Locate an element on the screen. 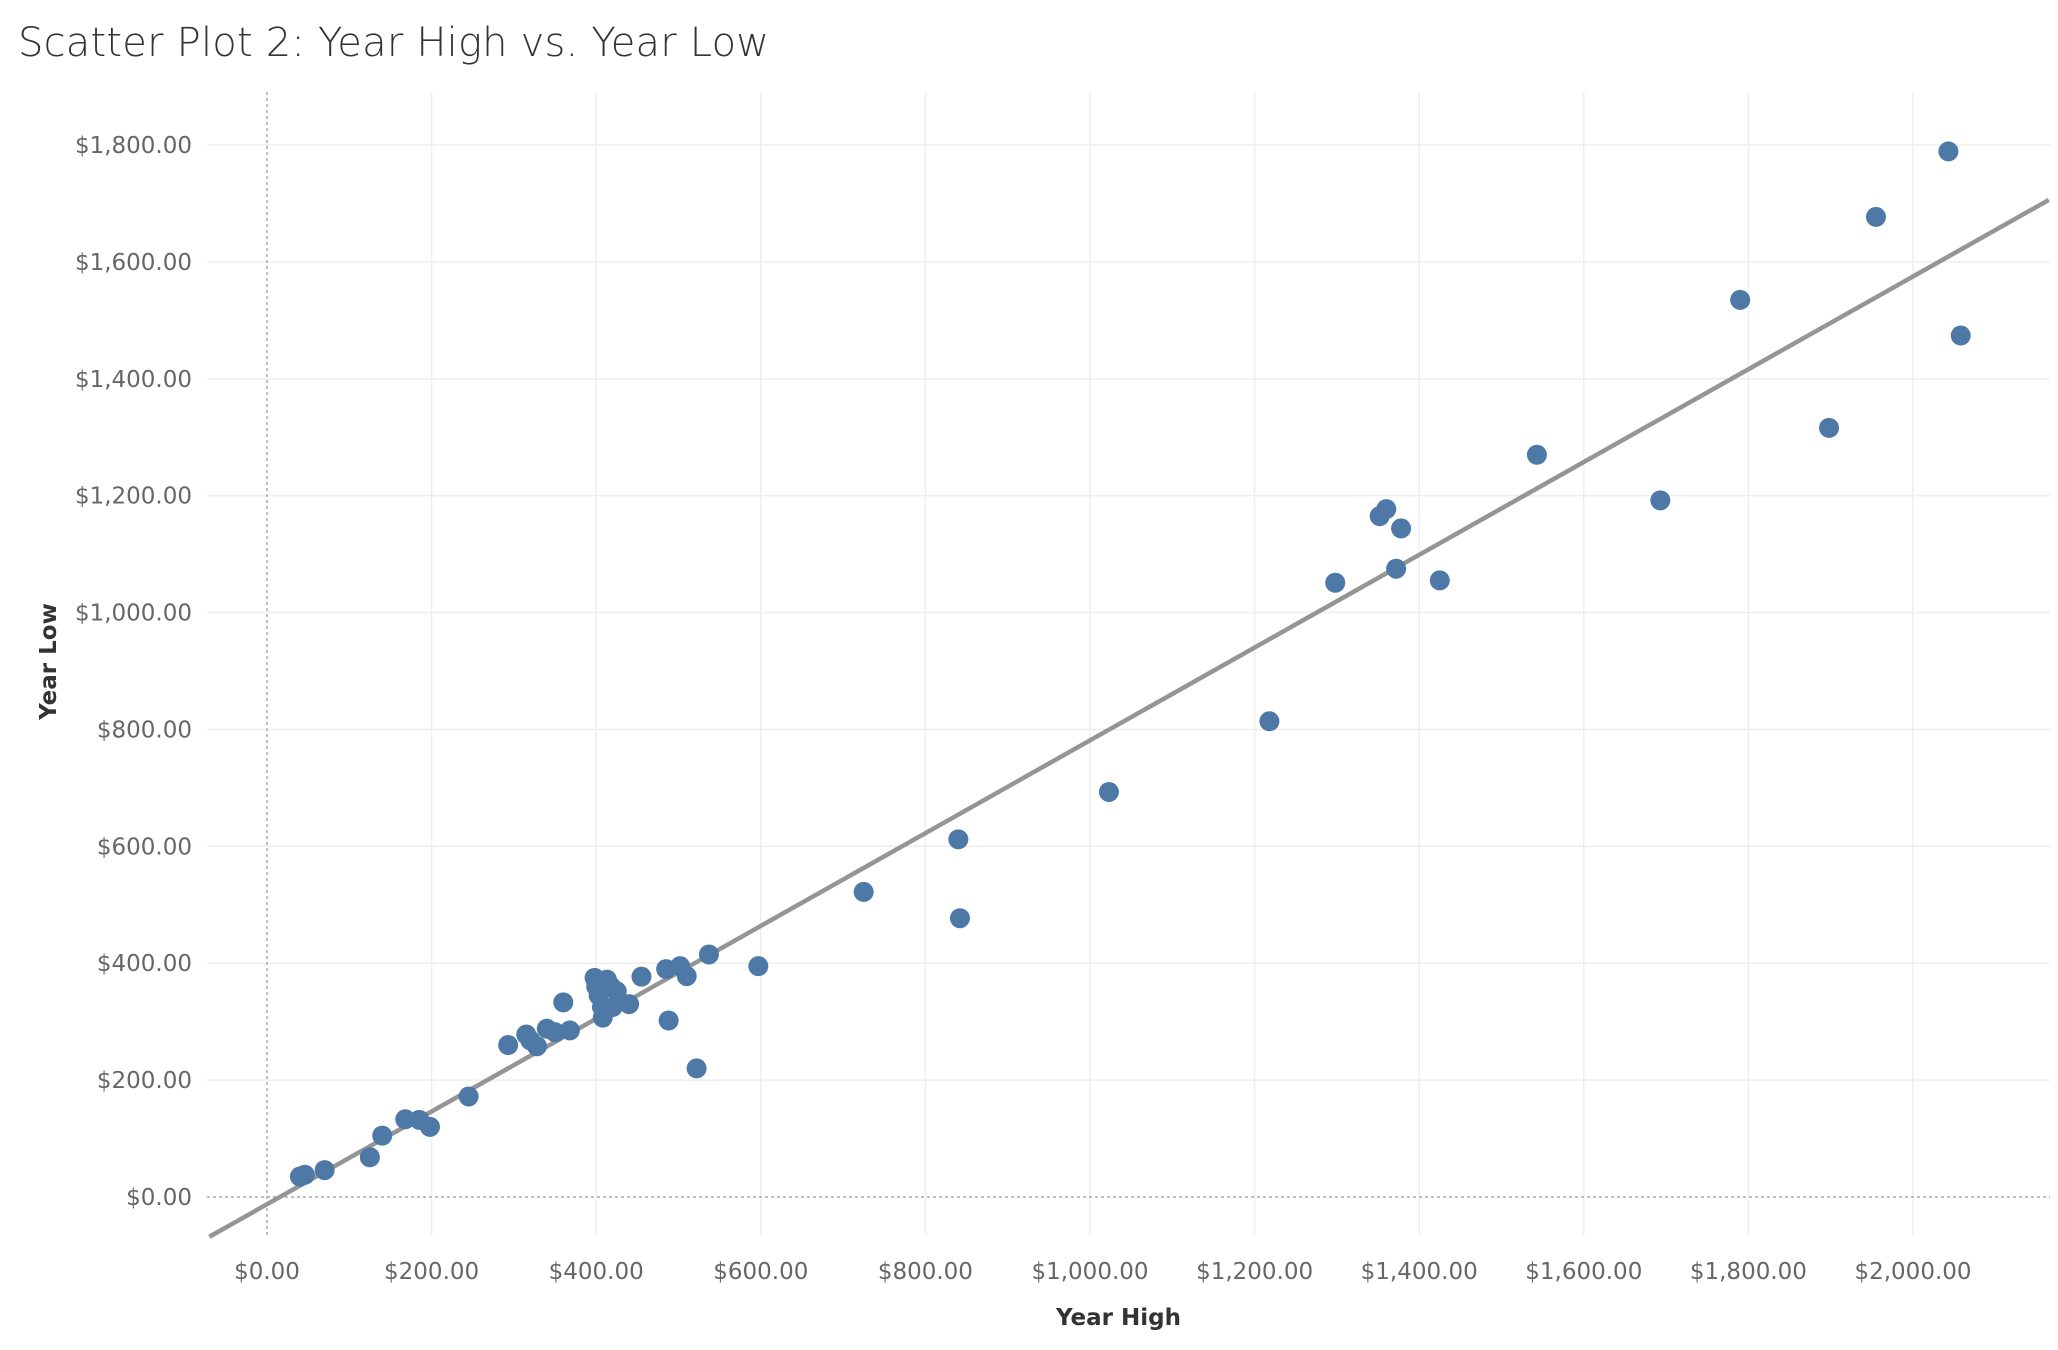 Image resolution: width=2058 pixels, height=1350 pixels. x-tick-label: $0.00 is located at coordinates (267, 1272).